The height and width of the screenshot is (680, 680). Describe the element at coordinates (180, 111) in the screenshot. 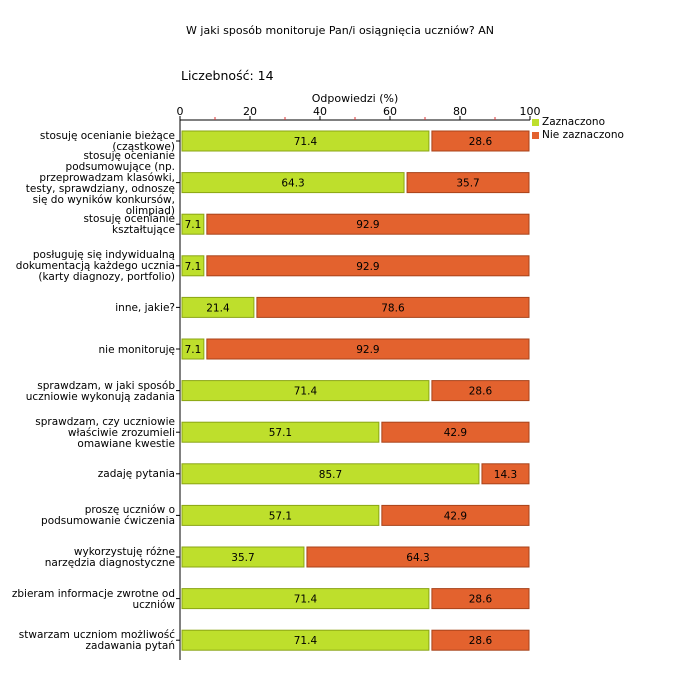

I see `x-tick-label: 0` at that location.